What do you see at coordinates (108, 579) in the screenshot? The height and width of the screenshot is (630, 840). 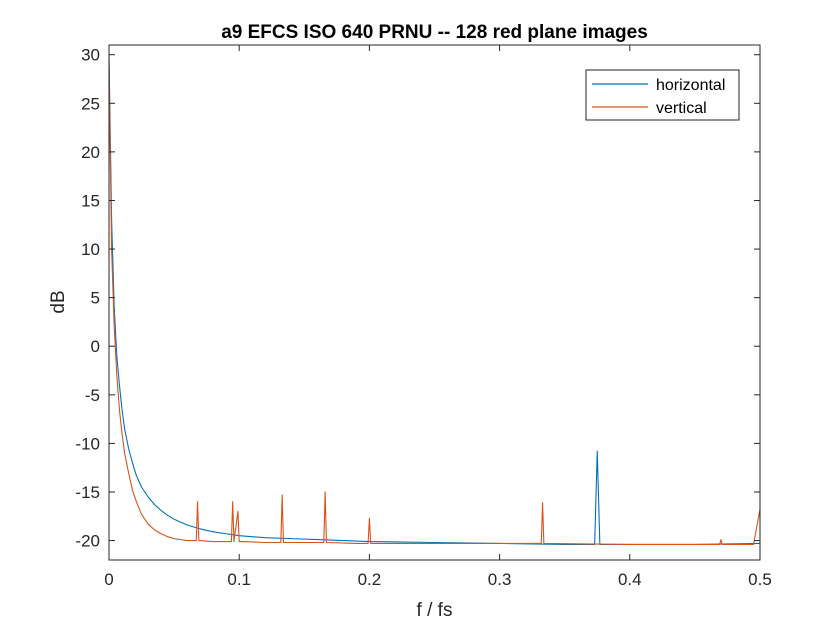 I see `x-tick-label: 0` at bounding box center [108, 579].